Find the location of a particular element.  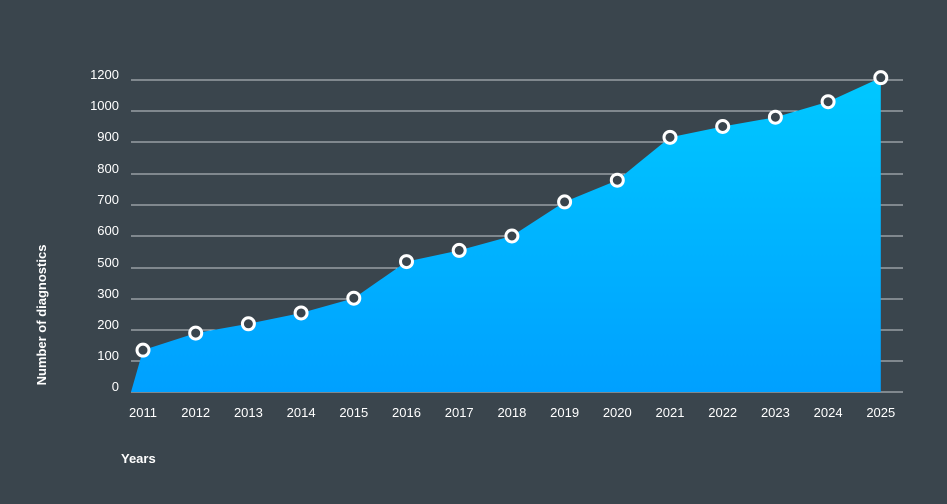

x-tick-label: 2022 is located at coordinates (722, 412).